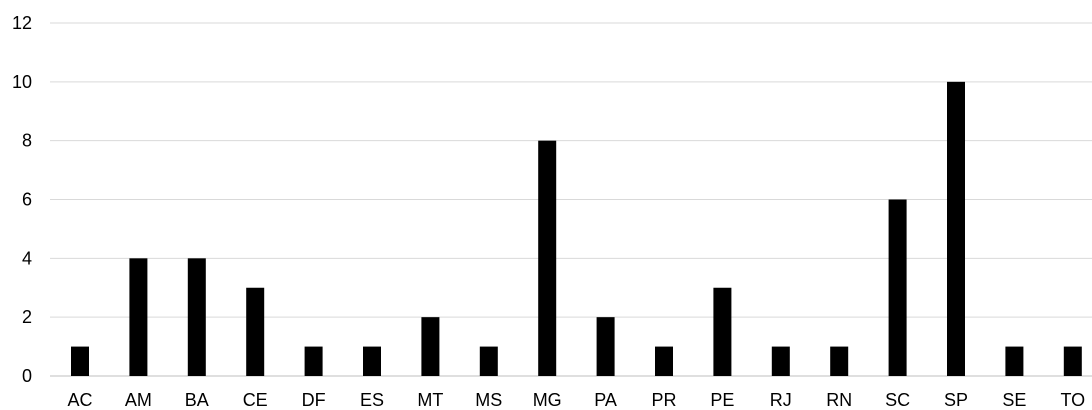  What do you see at coordinates (547, 400) in the screenshot?
I see `x-tick-label: MG` at bounding box center [547, 400].